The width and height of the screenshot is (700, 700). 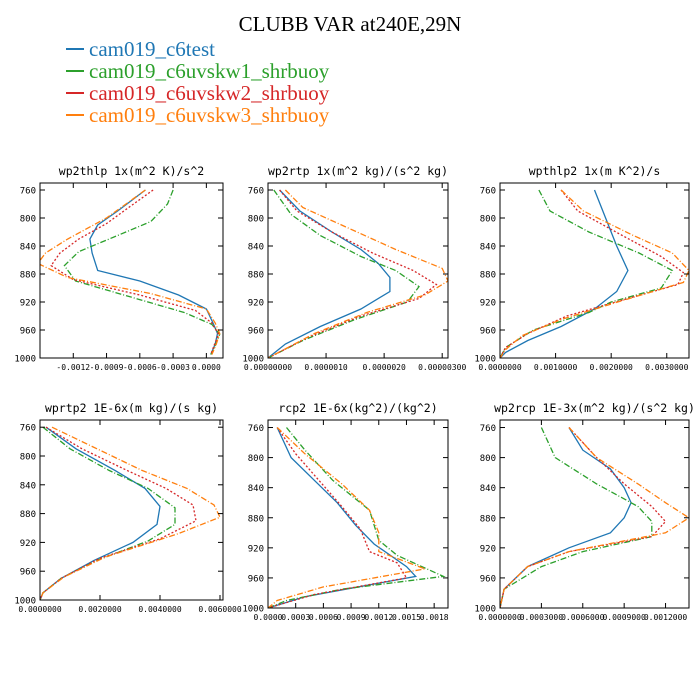 I want to click on x-tick-label: -0.0012, so click(x=73, y=367).